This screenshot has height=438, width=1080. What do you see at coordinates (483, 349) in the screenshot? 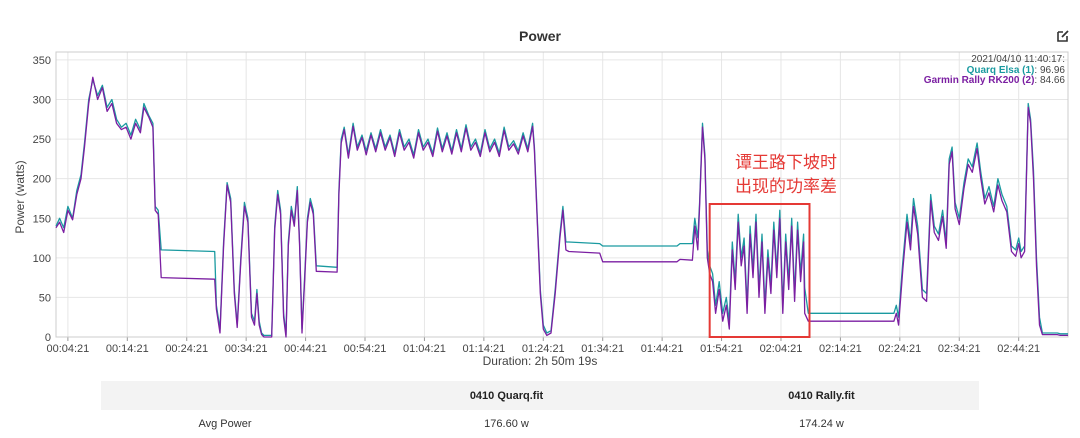
I see `x-tick-label: 01:14:21` at bounding box center [483, 349].